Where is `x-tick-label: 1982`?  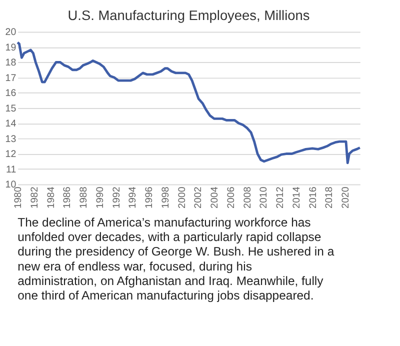 x-tick-label: 1982 is located at coordinates (34, 197).